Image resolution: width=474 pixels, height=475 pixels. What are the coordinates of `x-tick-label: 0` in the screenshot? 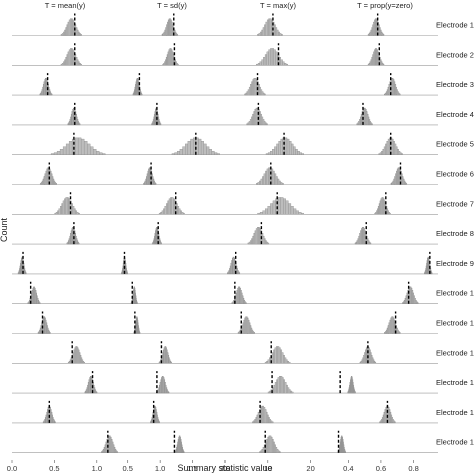 It's located at (225, 468).